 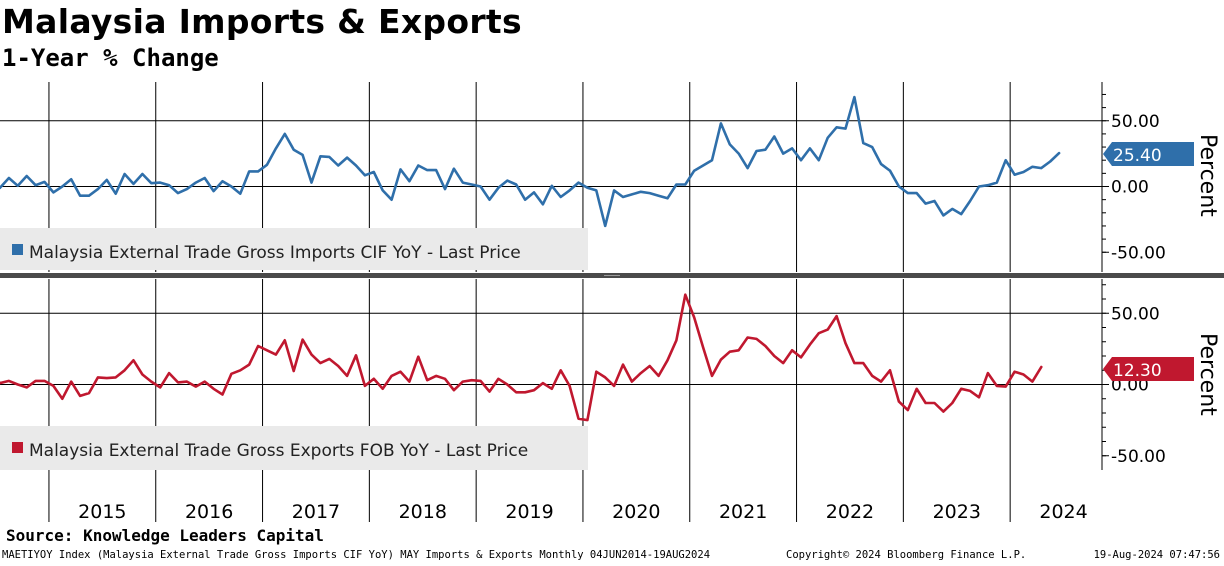 I want to click on chart-title: Malaysia Imports & Exports, so click(x=262, y=21).